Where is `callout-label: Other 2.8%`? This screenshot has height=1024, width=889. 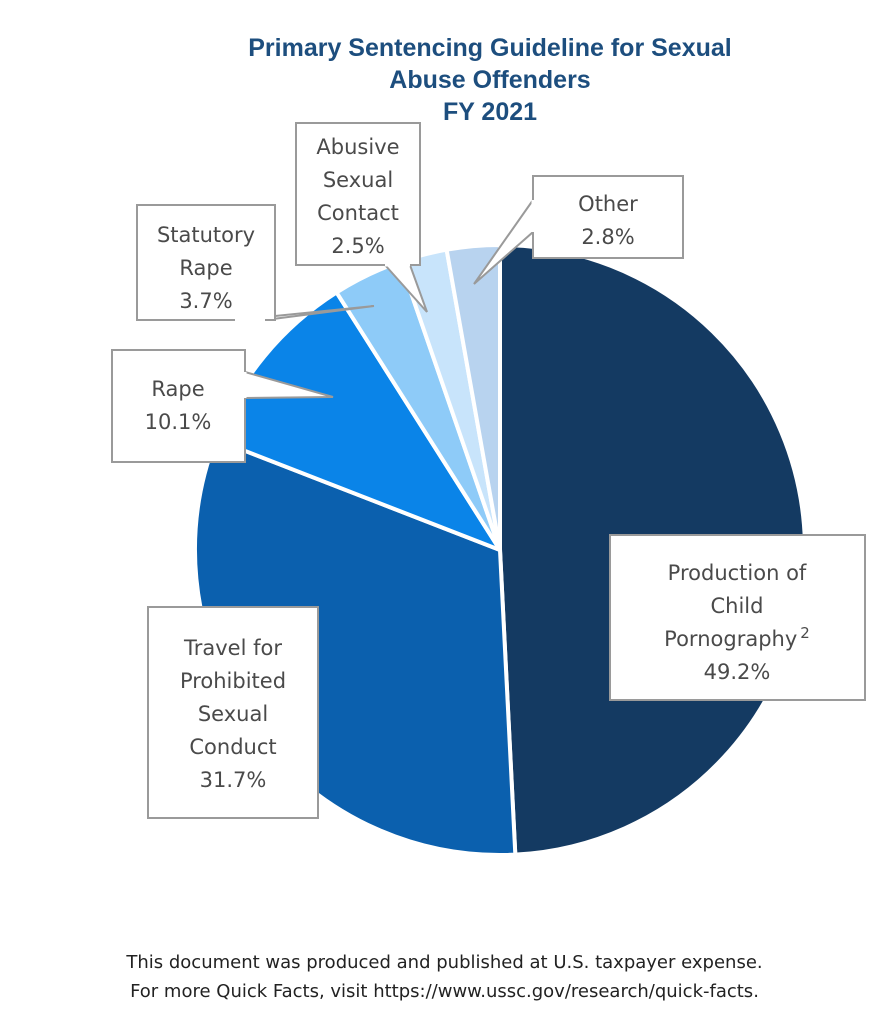 callout-label: Other 2.8% is located at coordinates (578, 230).